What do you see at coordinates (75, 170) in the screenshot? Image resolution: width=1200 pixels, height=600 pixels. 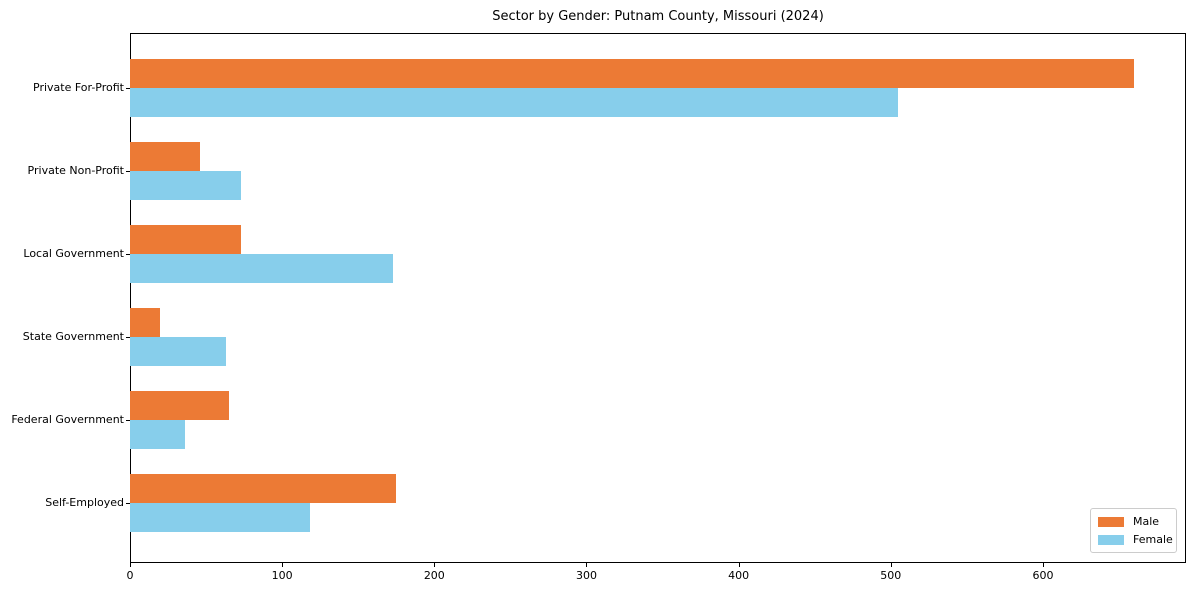 I see `y-tick-label: Private Non-Profit` at bounding box center [75, 170].